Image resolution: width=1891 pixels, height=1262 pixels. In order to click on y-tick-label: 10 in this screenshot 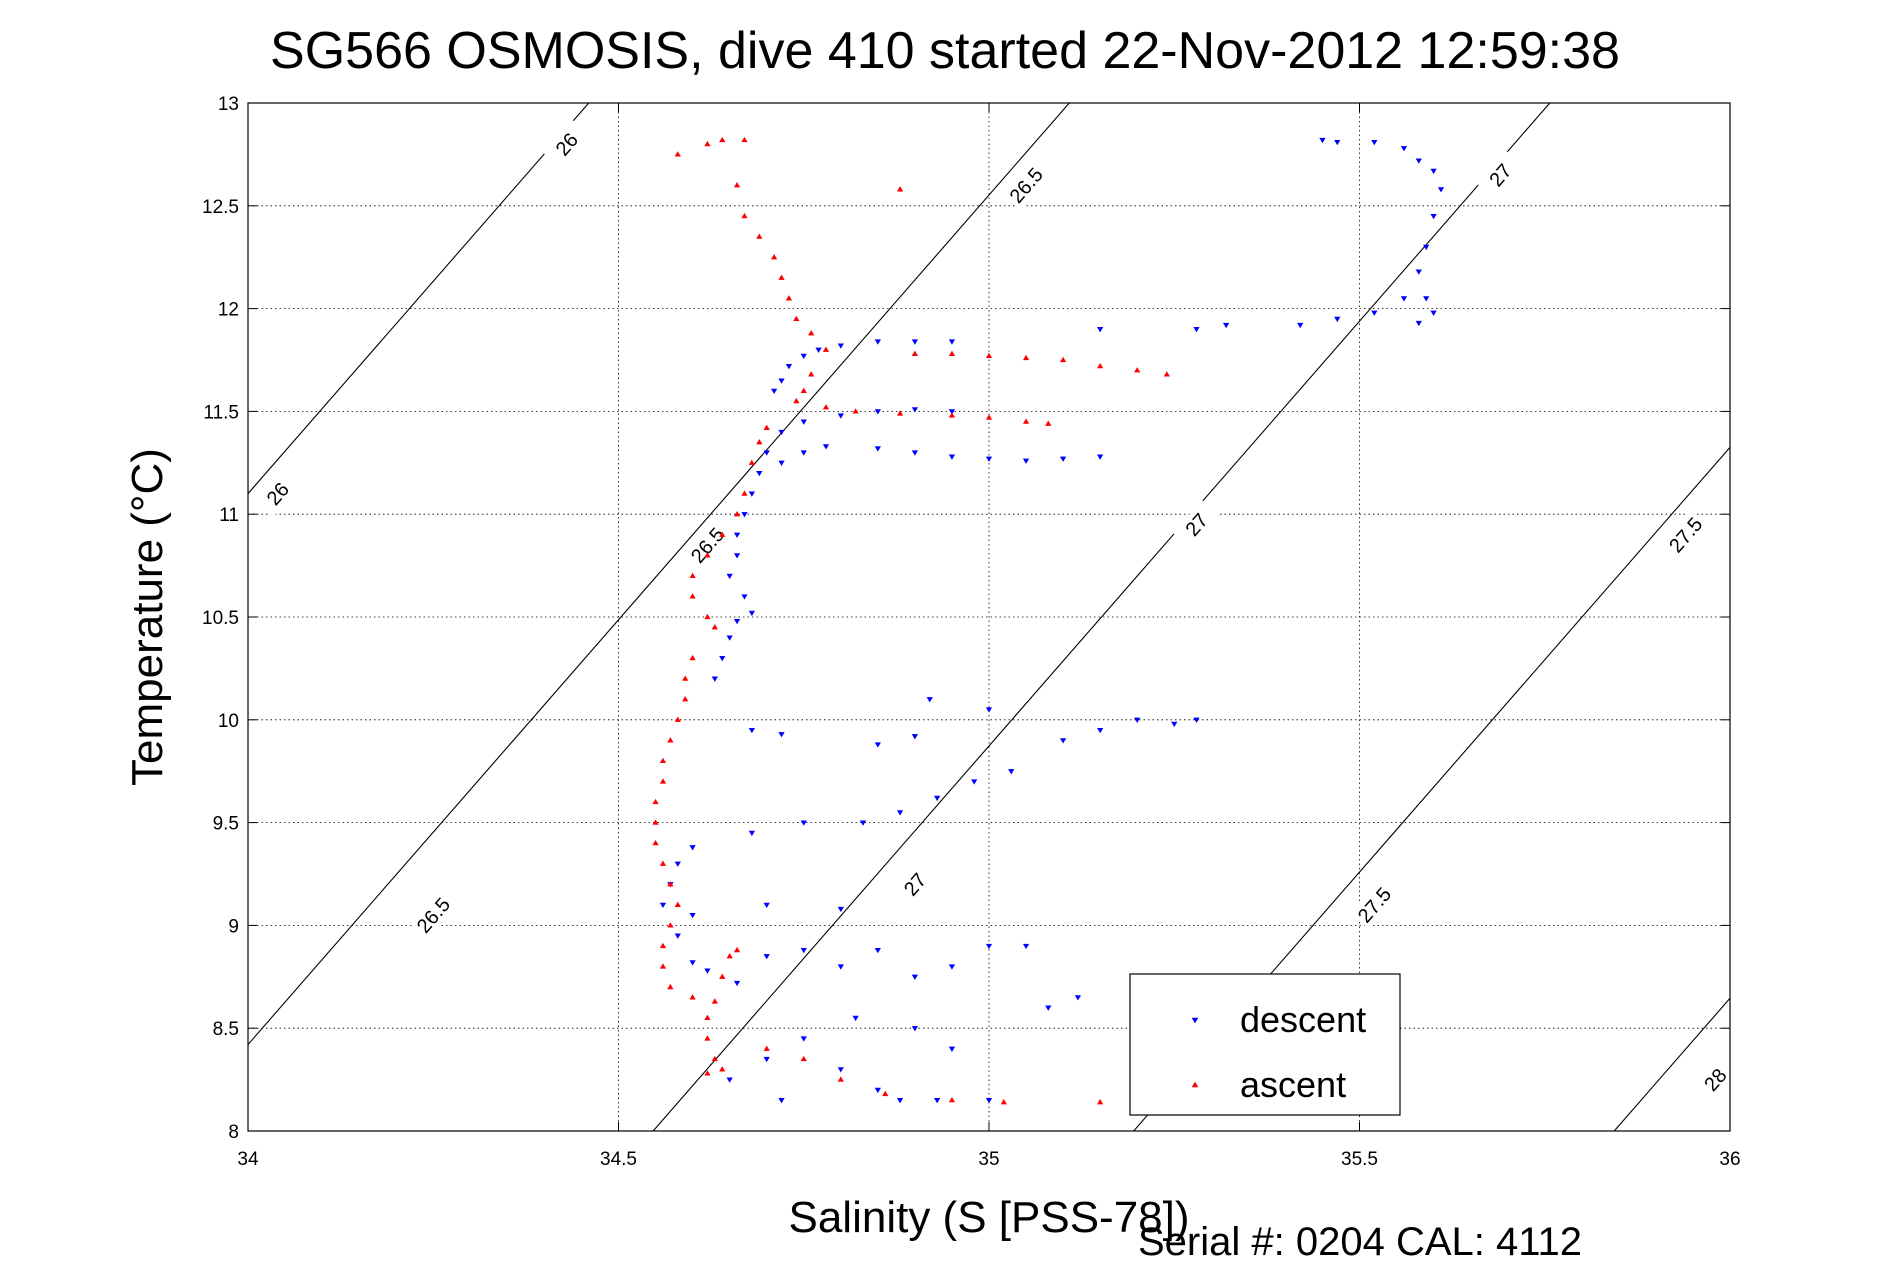, I will do `click(228, 721)`.